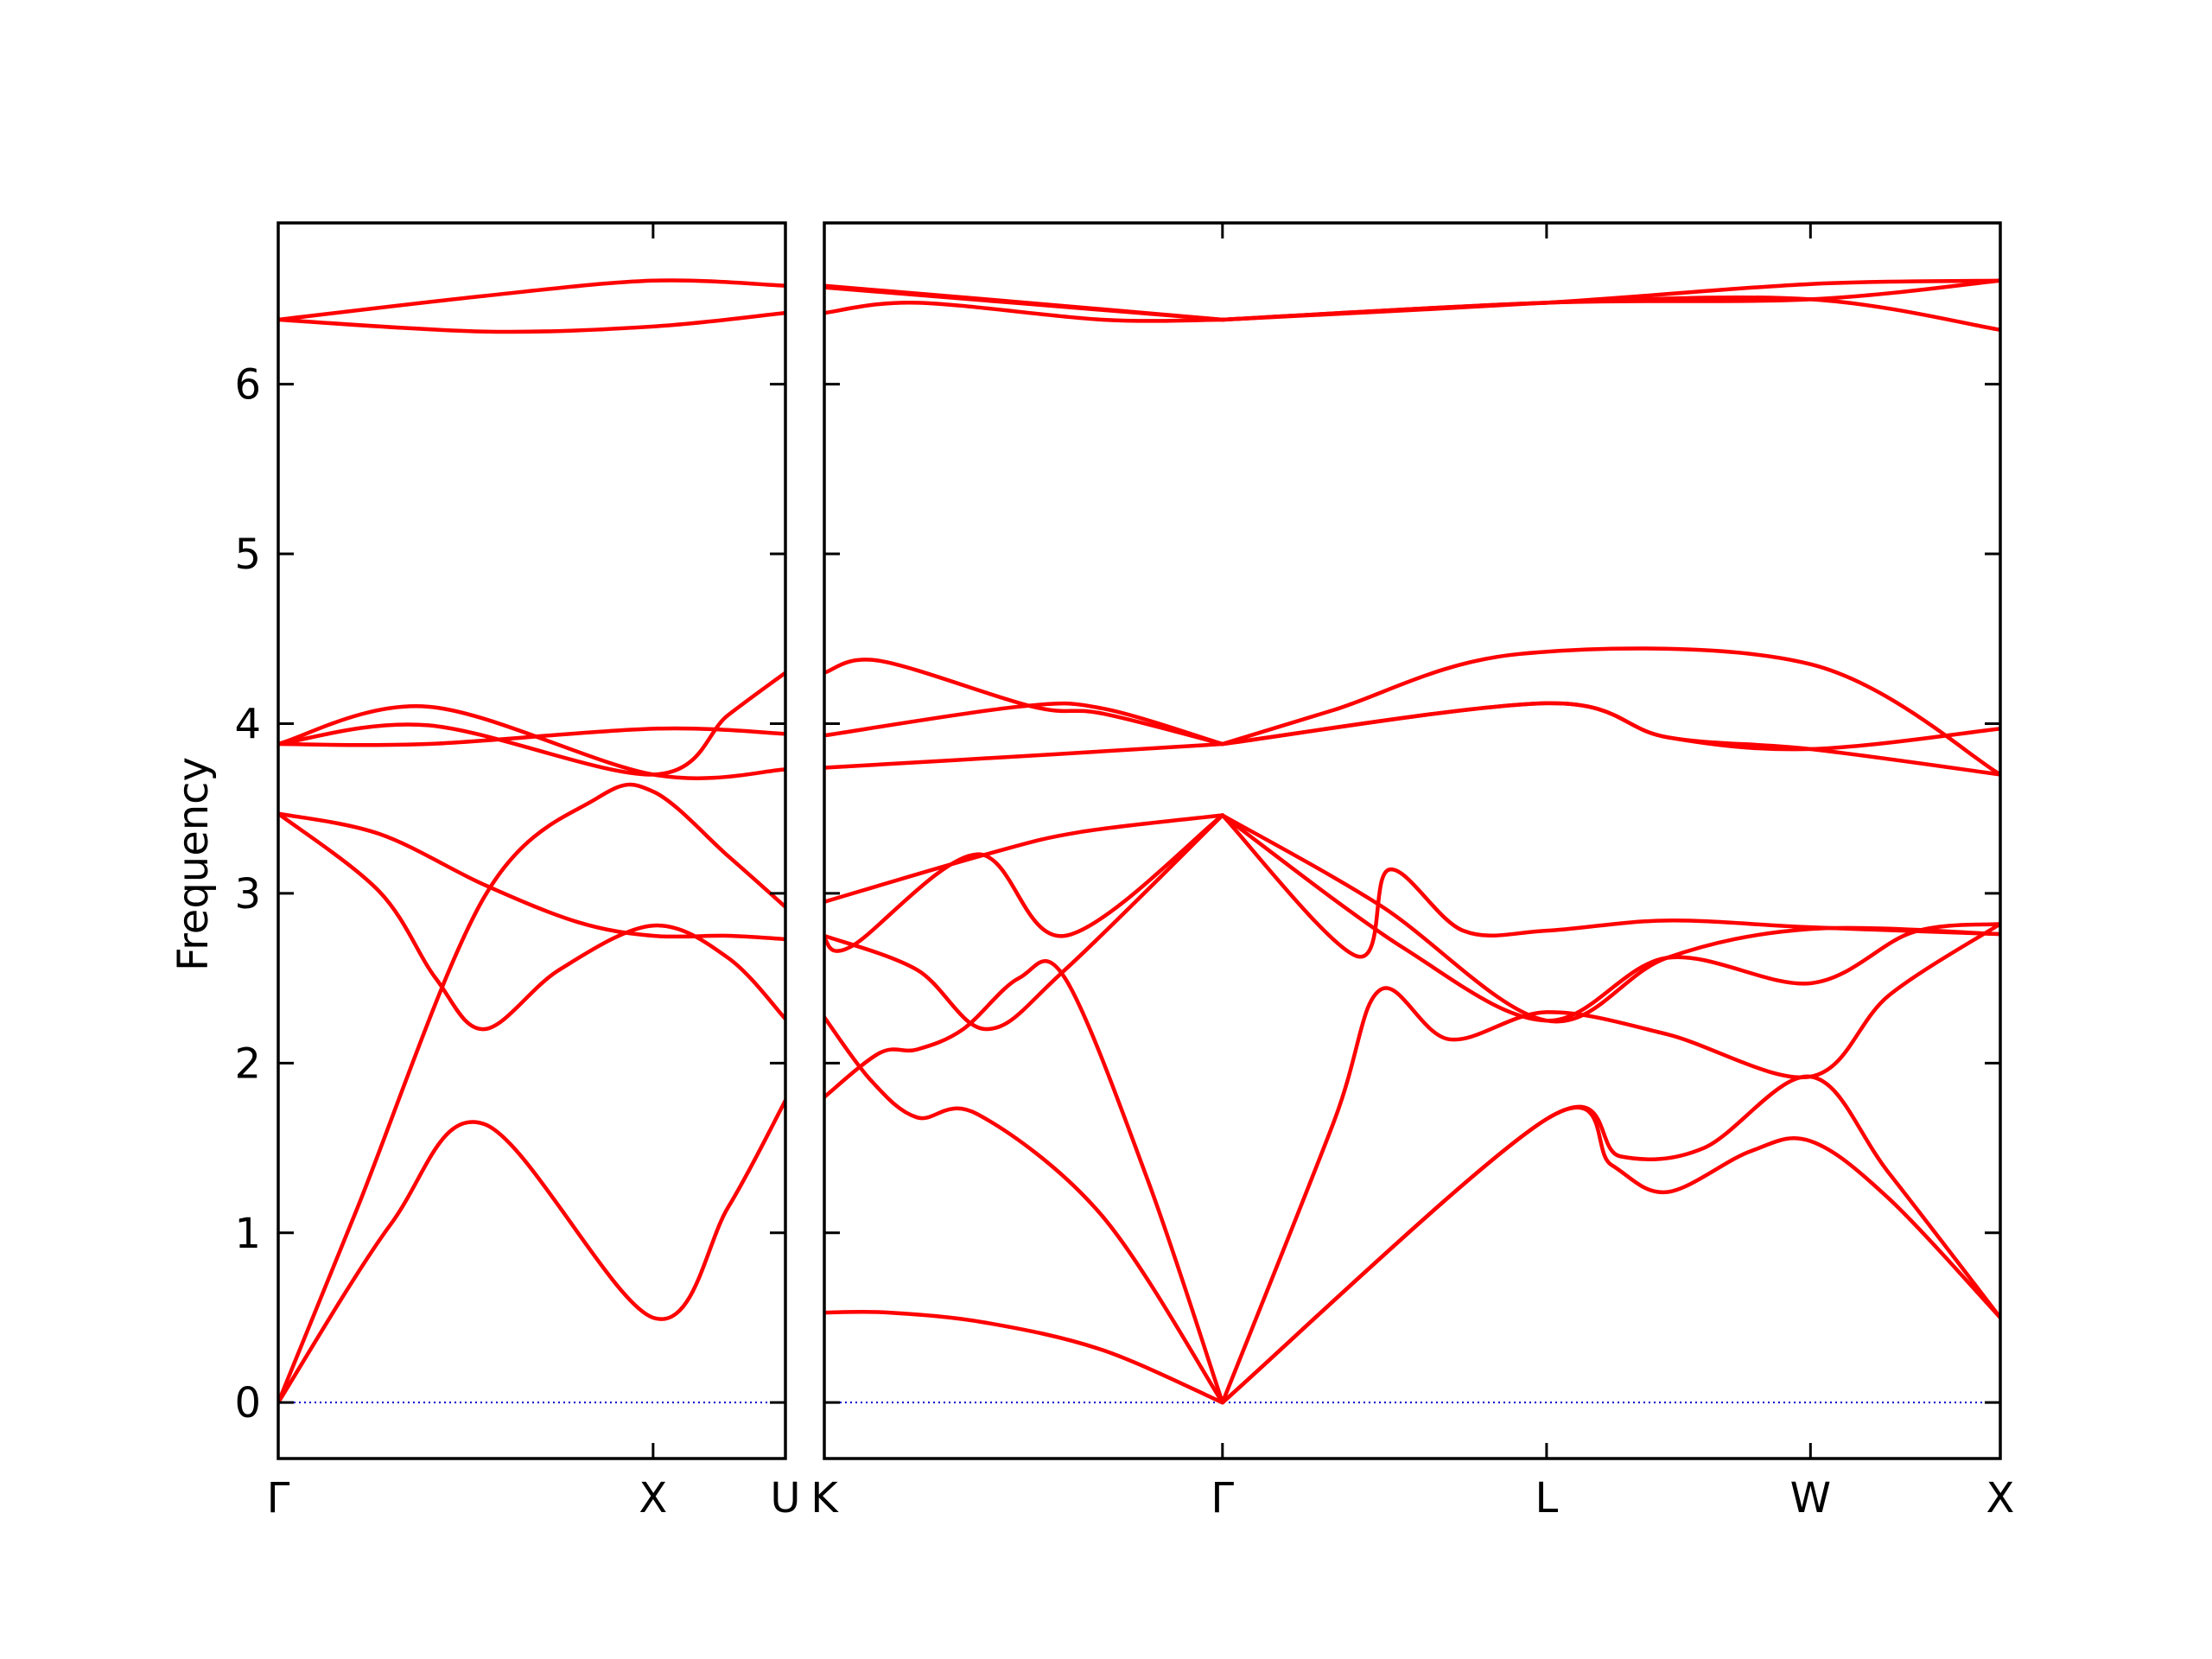  What do you see at coordinates (193, 864) in the screenshot?
I see `y-axis-title: Frequency` at bounding box center [193, 864].